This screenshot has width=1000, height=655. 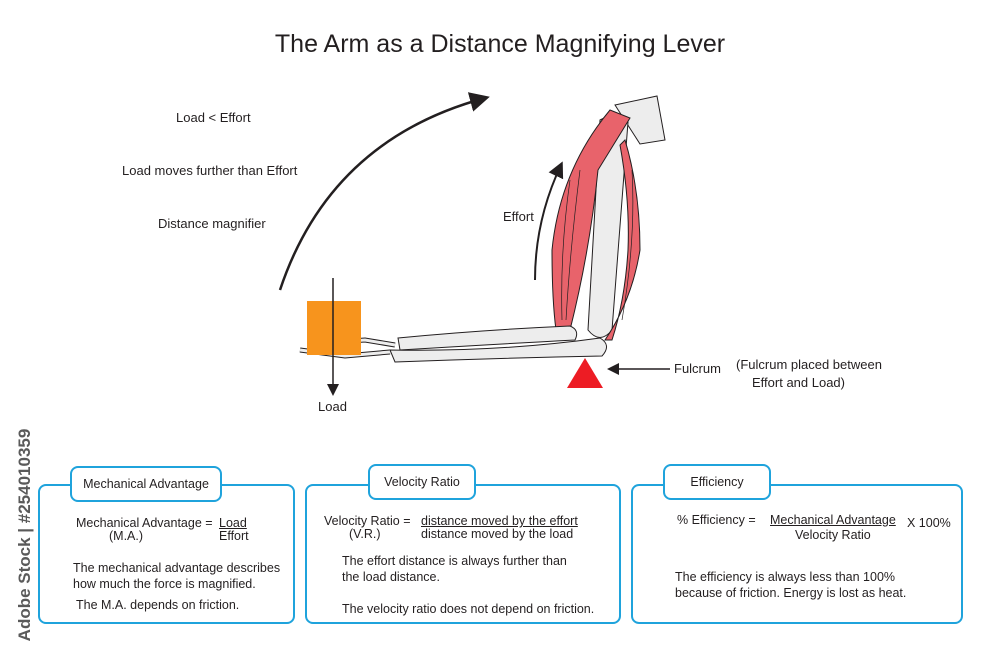 I want to click on triceps-muscle, so click(x=622, y=240).